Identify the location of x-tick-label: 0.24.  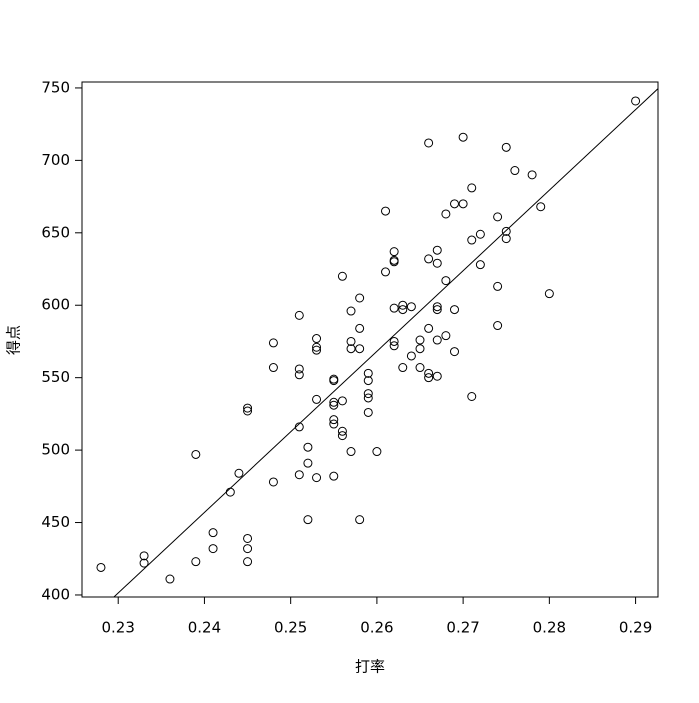
(204, 628).